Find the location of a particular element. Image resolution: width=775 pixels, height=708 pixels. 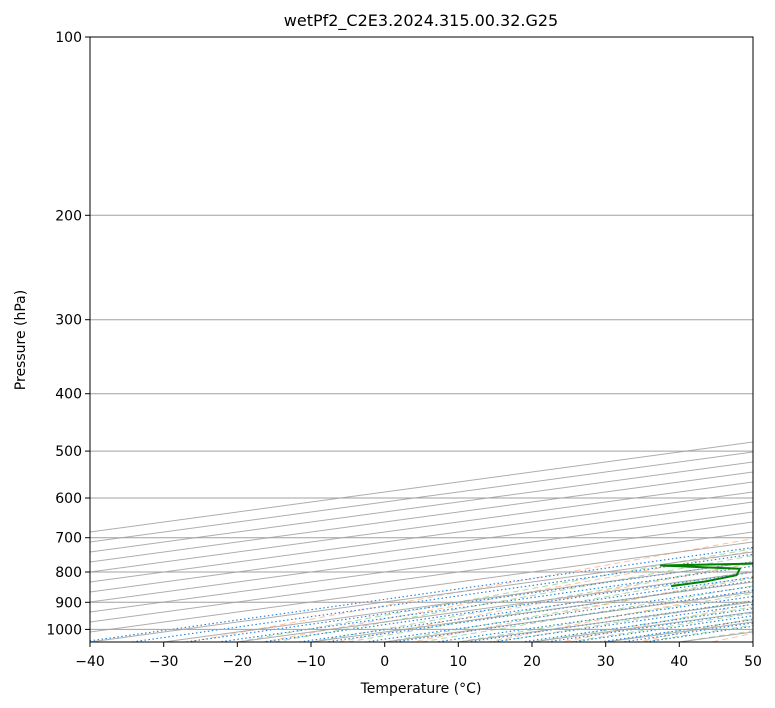

y-tick-label: 100 is located at coordinates (68, 38).